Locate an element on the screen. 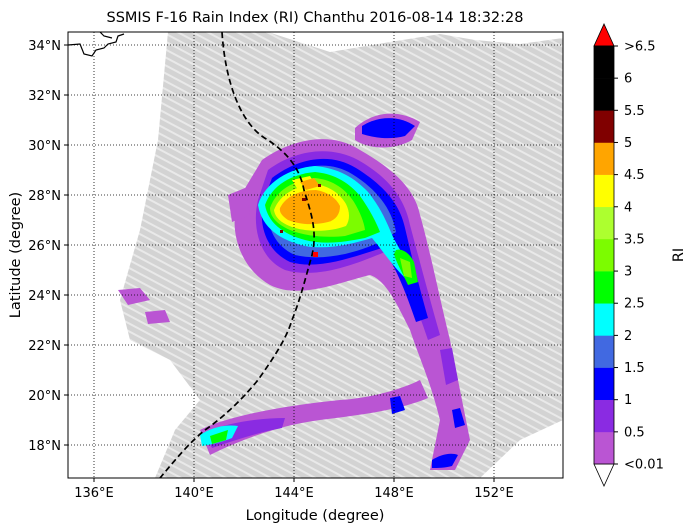  colorbar: <0.01 0.5 1 1.5 2 2.5 3 3.5 4 4.5 5 5.5 6 >6.5 RI is located at coordinates (640, 255).